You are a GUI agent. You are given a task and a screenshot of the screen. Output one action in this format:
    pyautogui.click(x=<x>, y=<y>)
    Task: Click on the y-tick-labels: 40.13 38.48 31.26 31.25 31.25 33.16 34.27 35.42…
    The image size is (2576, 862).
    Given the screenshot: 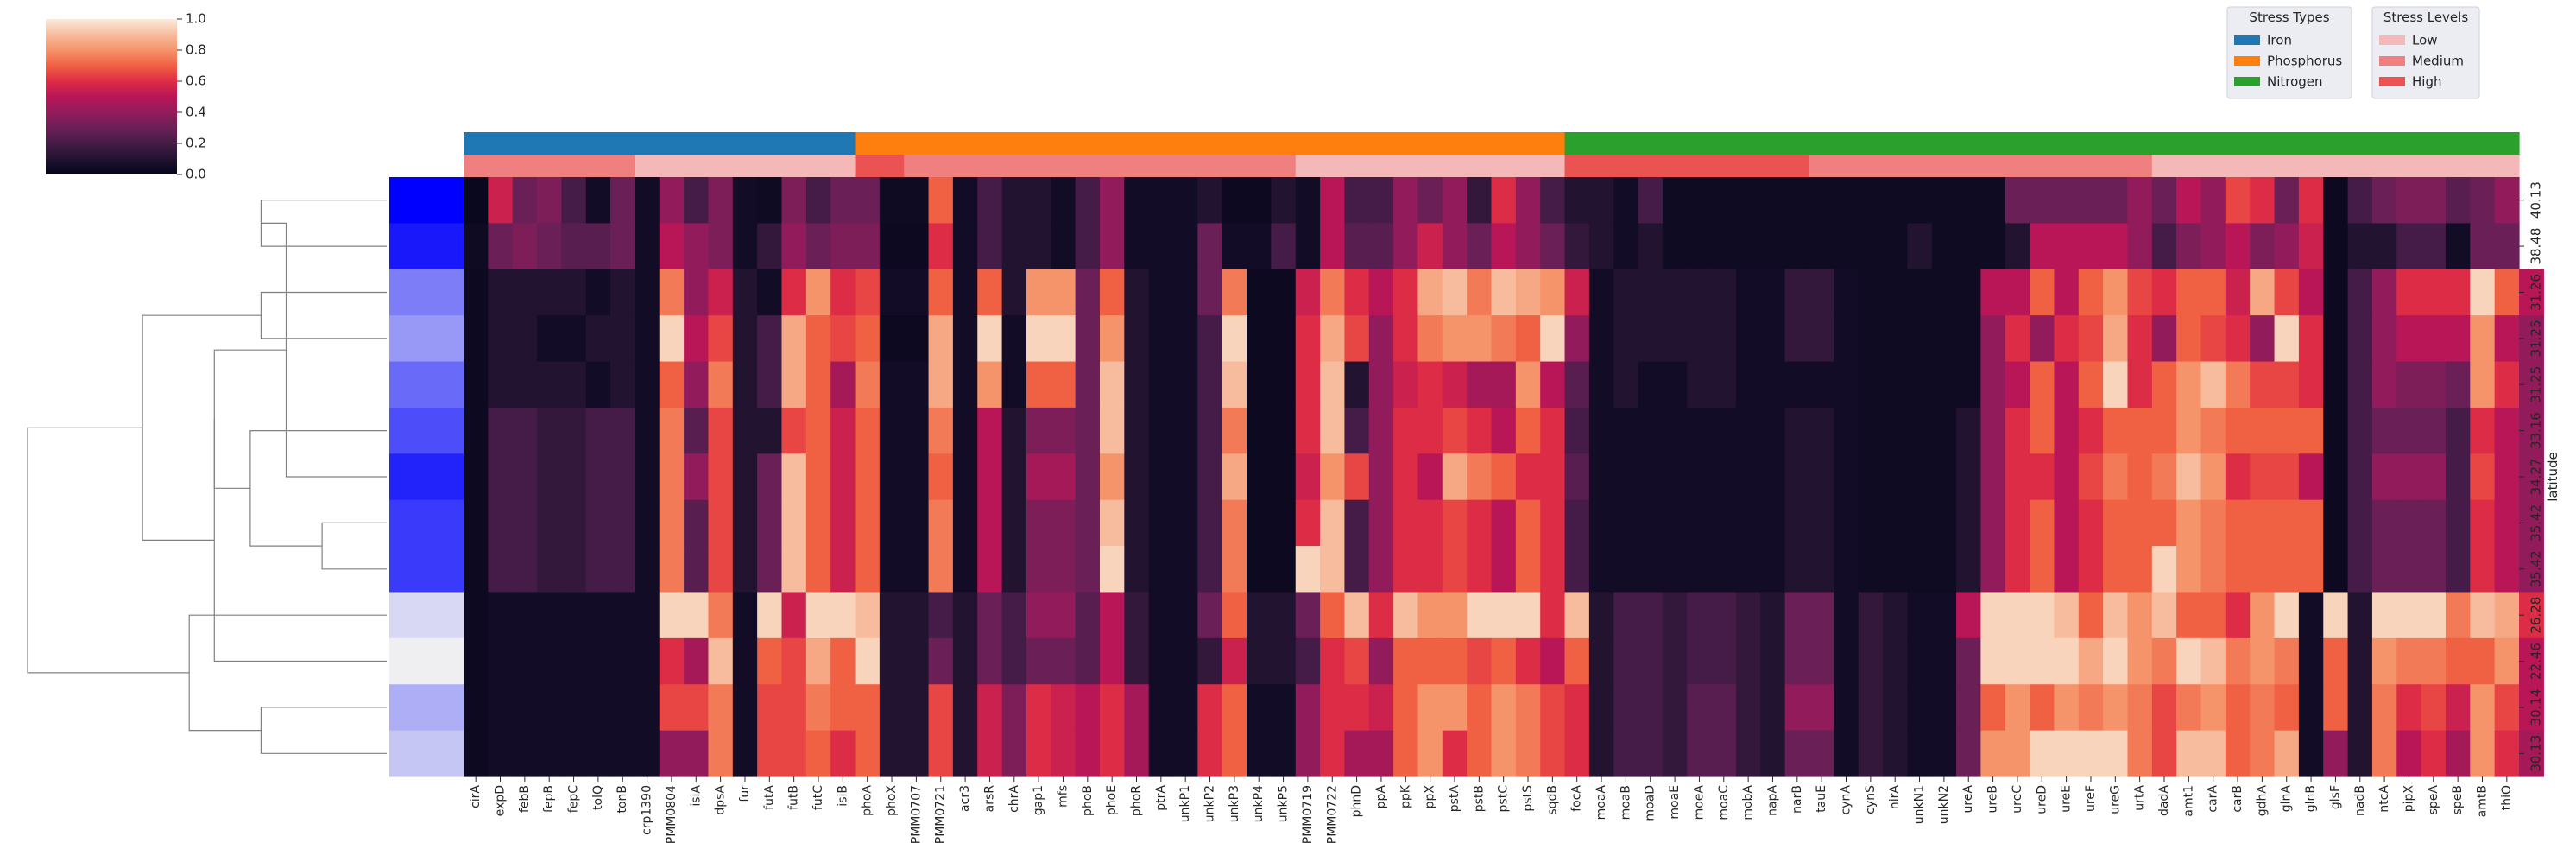 What is the action you would take?
    pyautogui.click(x=2531, y=476)
    